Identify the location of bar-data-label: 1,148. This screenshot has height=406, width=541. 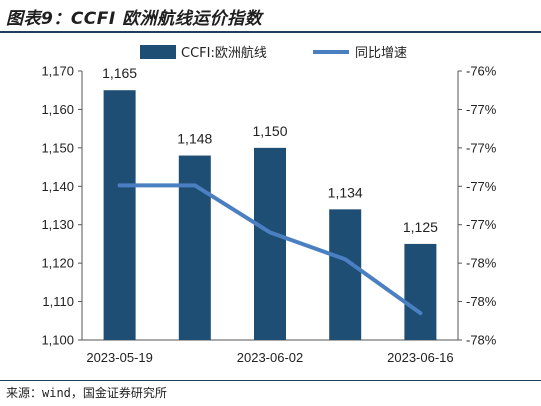
(194, 139).